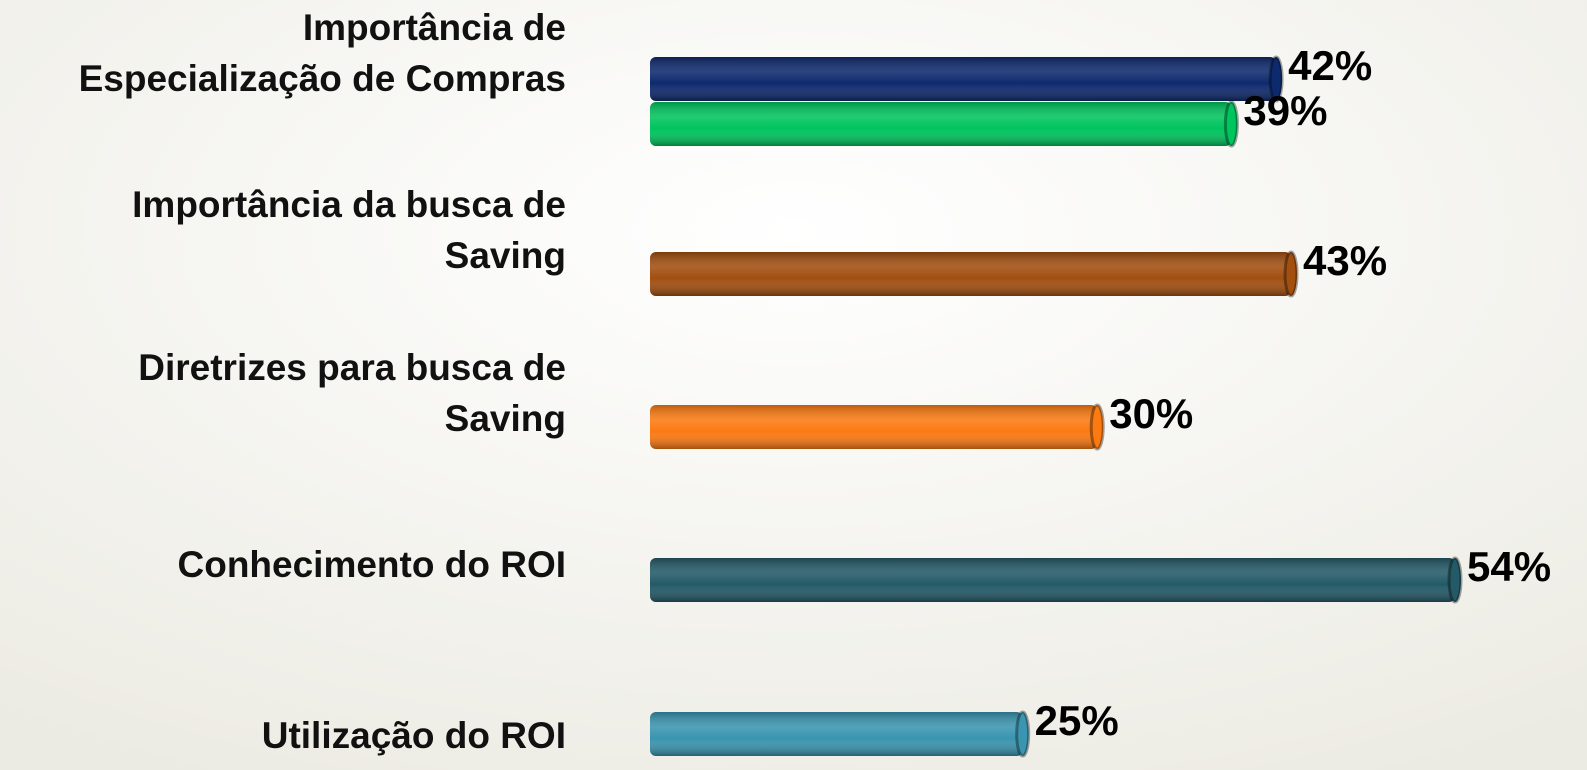 The height and width of the screenshot is (770, 1587). What do you see at coordinates (414, 735) in the screenshot?
I see `category-label: Utilização do ROI` at bounding box center [414, 735].